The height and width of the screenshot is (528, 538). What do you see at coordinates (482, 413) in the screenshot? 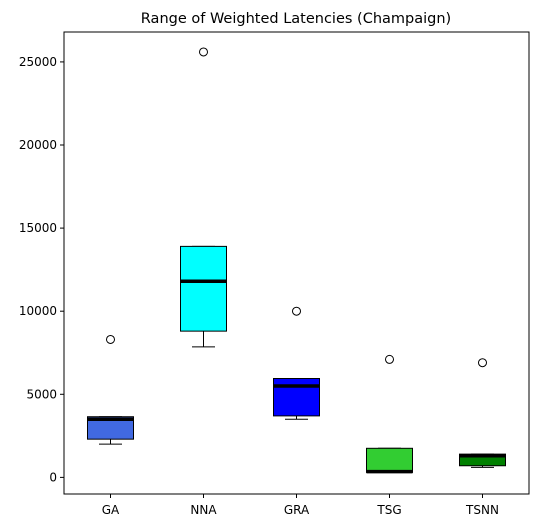
I see `box-tsnn` at bounding box center [482, 413].